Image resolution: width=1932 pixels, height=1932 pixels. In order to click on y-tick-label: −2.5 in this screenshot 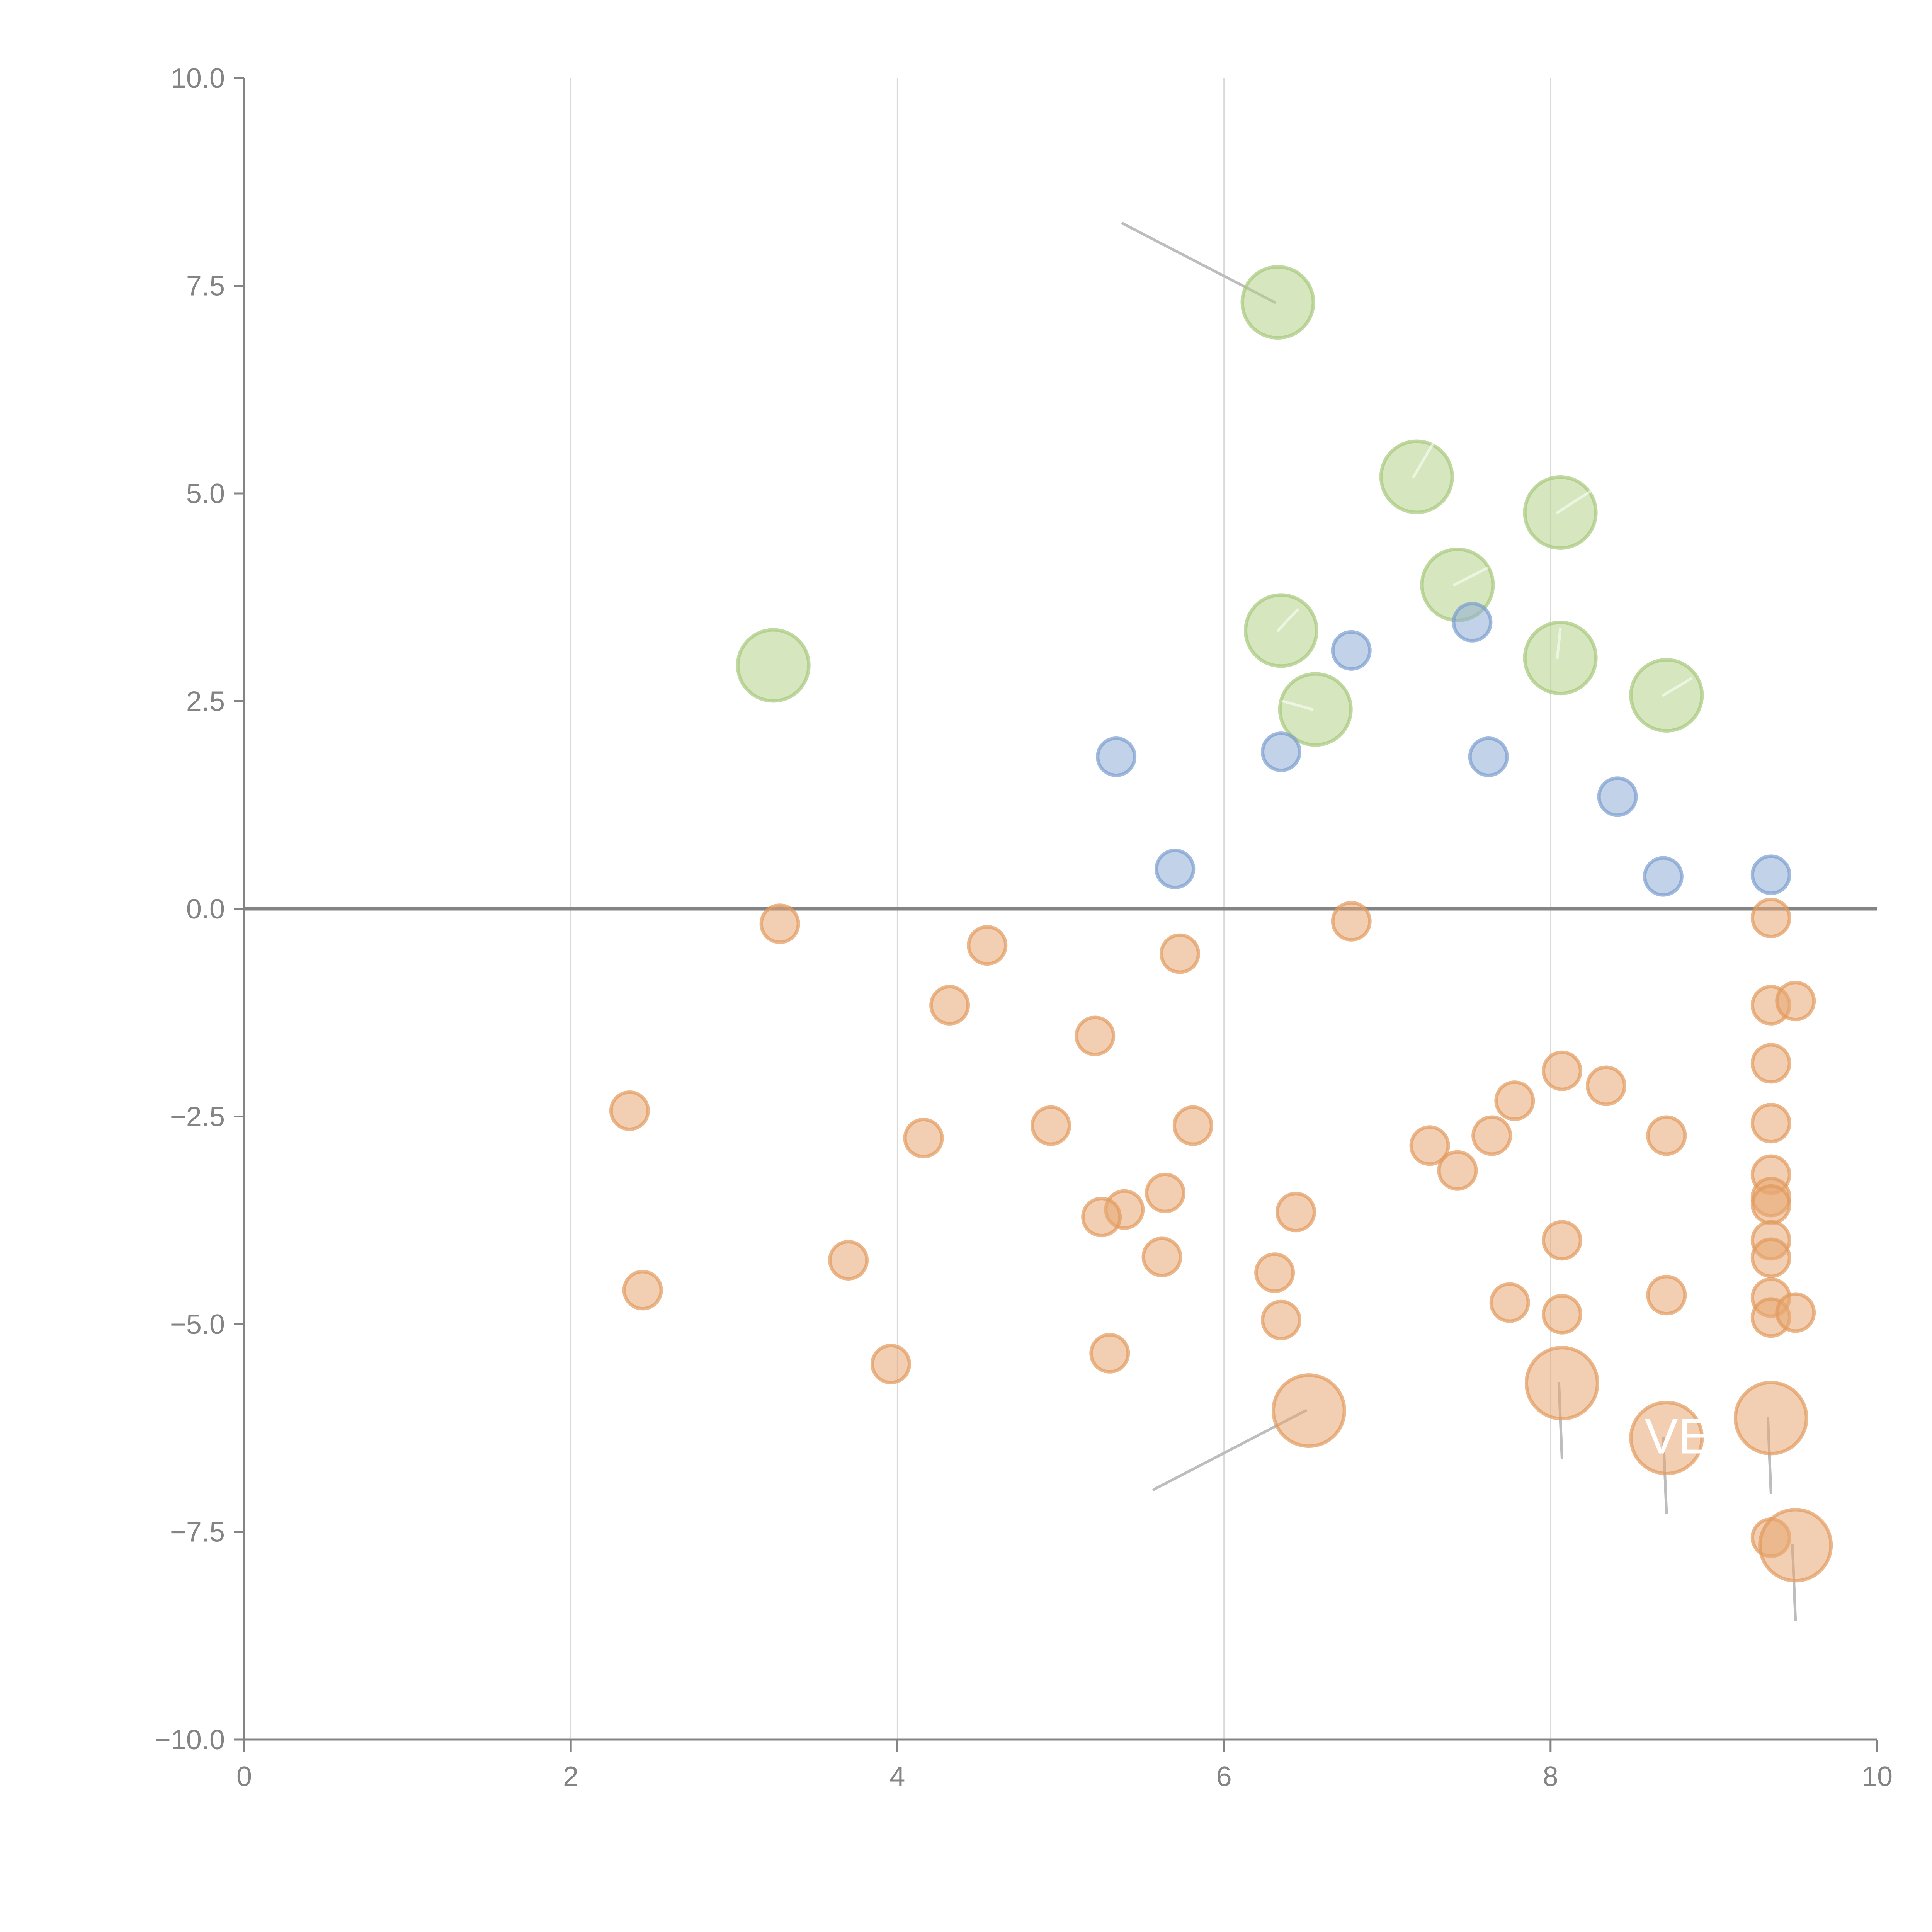, I will do `click(198, 1118)`.